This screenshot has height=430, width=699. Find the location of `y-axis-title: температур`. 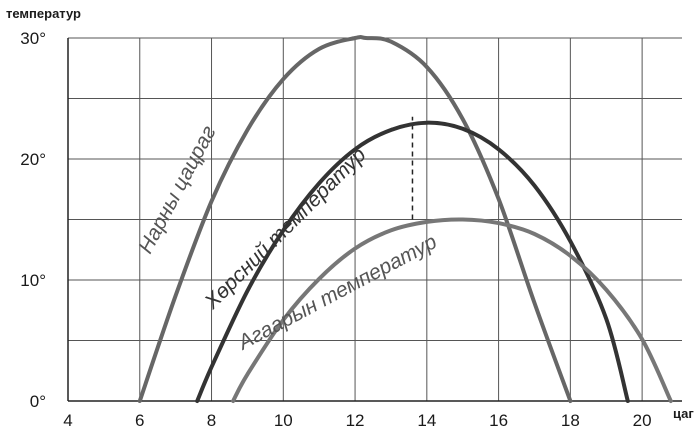

y-axis-title: температур is located at coordinates (43, 13).